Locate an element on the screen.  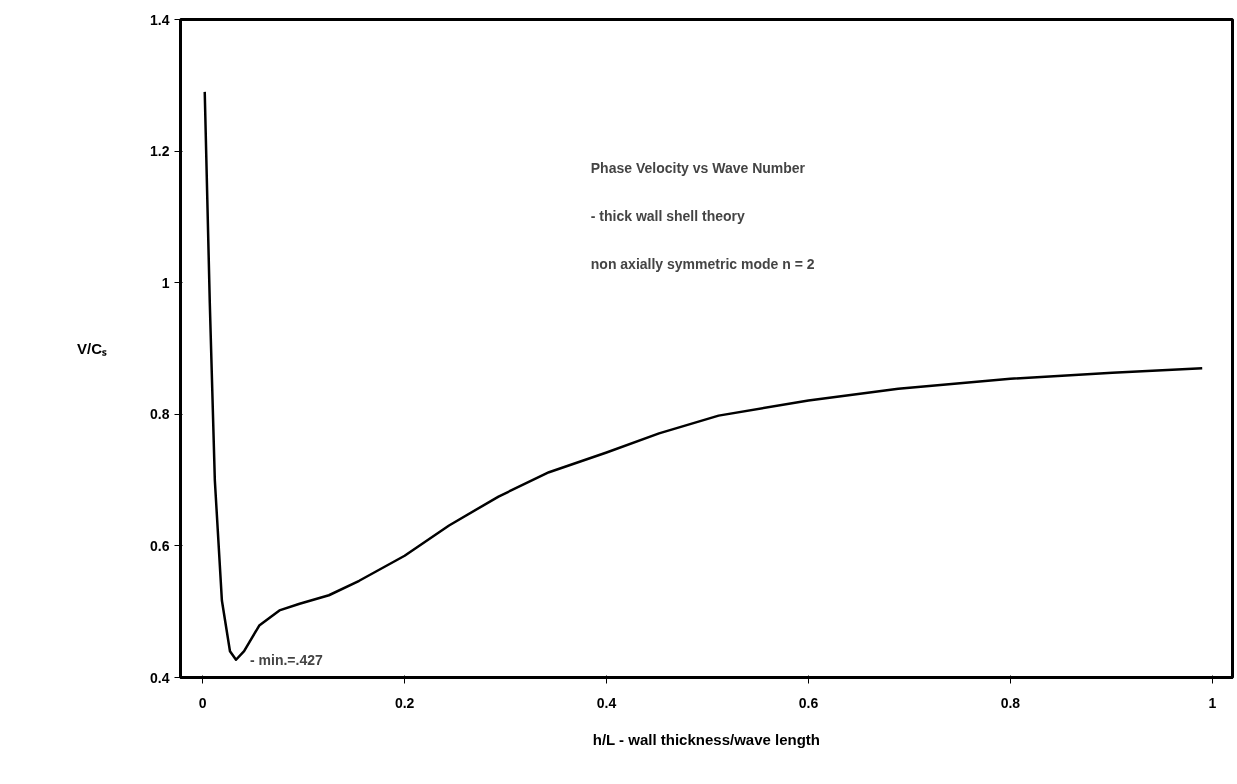
annotation: - min.=.427 is located at coordinates (286, 659).